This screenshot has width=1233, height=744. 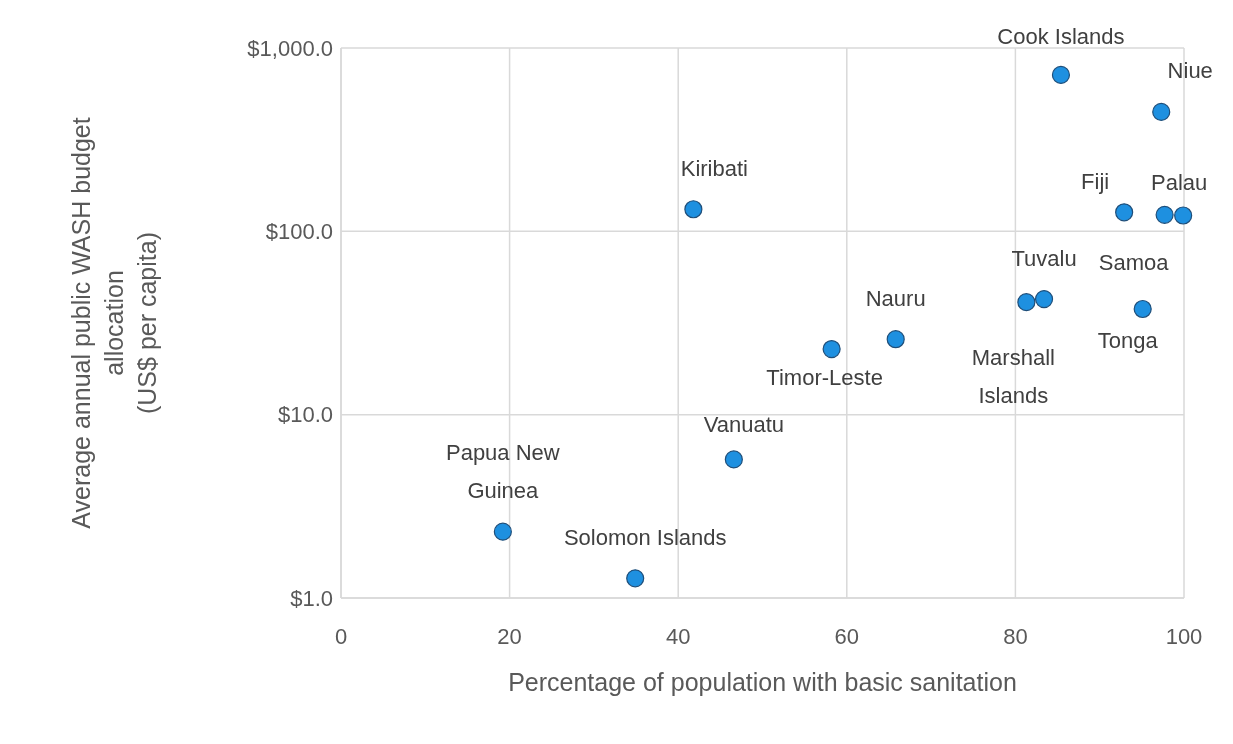 What do you see at coordinates (1095, 181) in the screenshot?
I see `annotation: Fiji` at bounding box center [1095, 181].